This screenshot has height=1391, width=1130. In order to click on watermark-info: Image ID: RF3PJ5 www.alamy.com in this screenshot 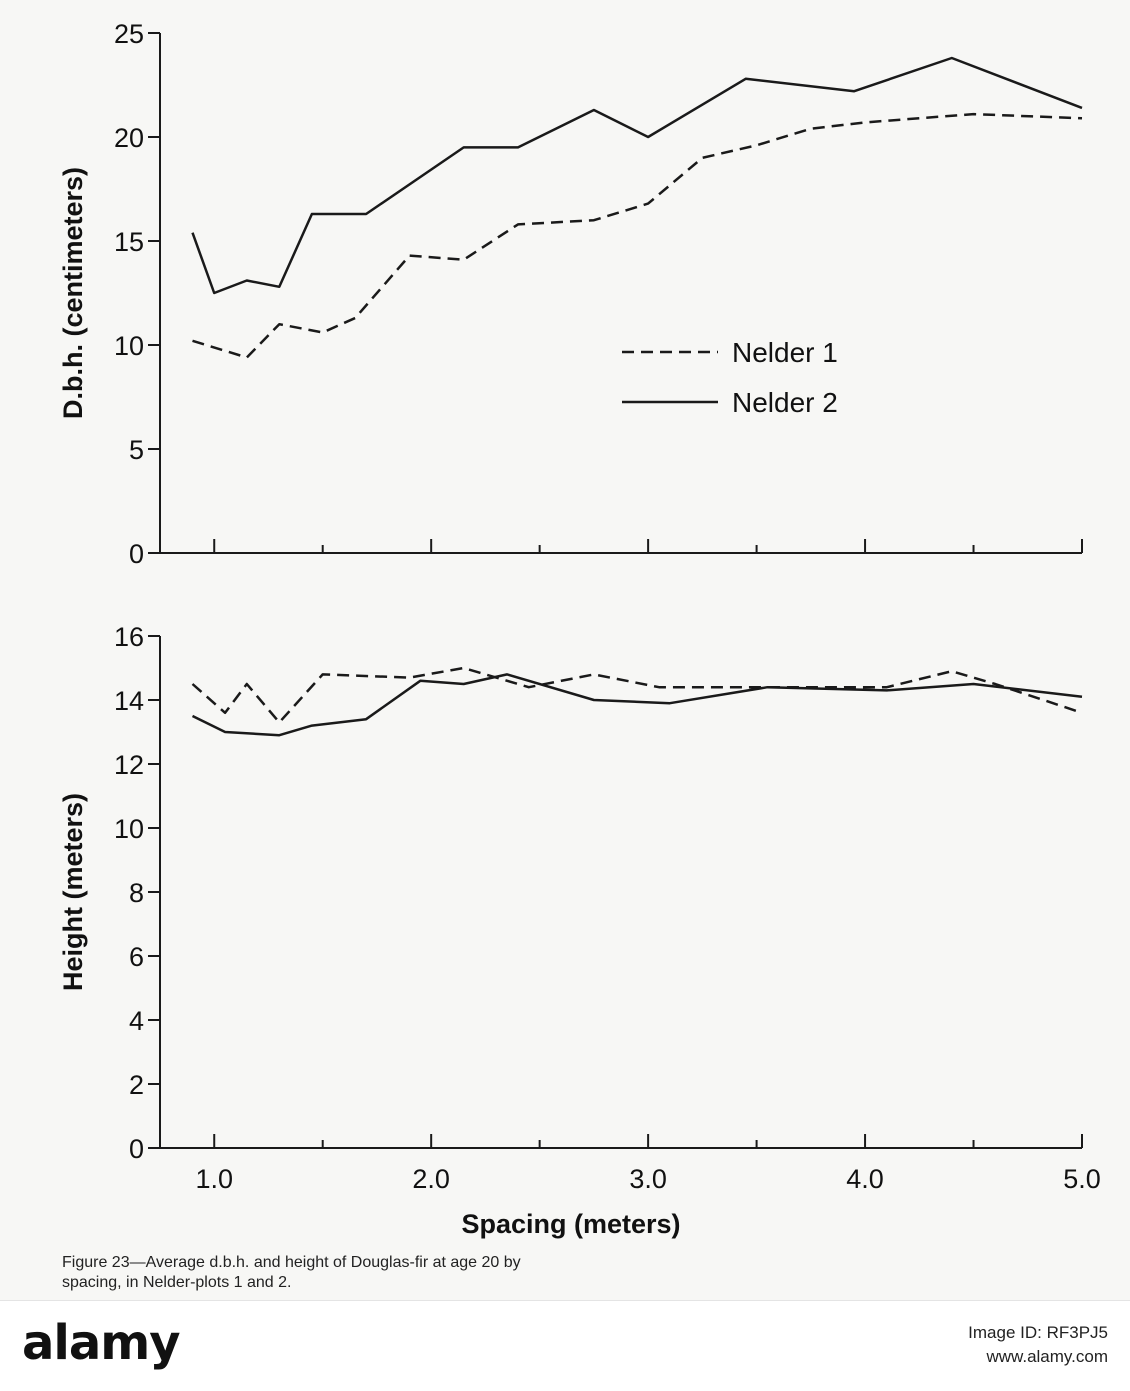, I will do `click(1038, 1345)`.